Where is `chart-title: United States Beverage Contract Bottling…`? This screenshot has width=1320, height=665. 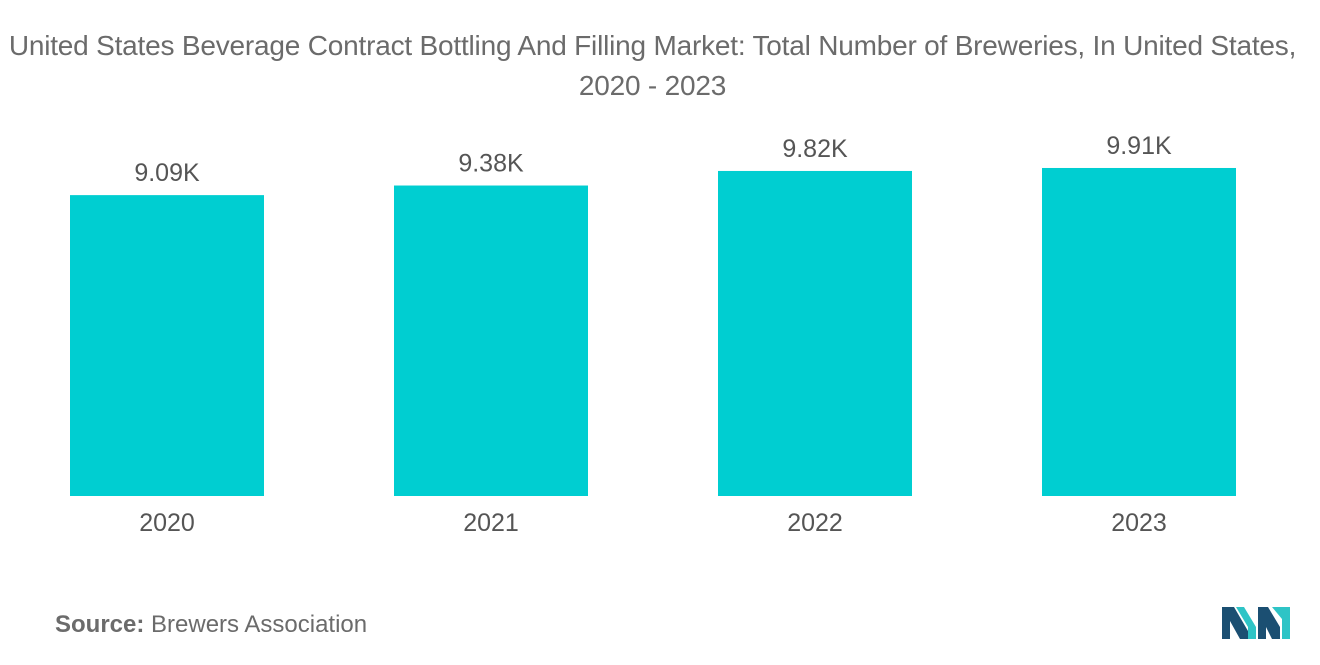 chart-title: United States Beverage Contract Bottling… is located at coordinates (652, 65).